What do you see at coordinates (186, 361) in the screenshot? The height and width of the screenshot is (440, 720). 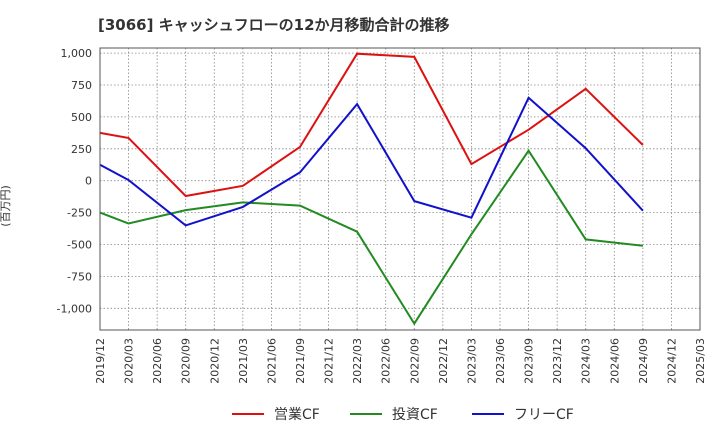 I see `x-tick-label: 2020/09` at bounding box center [186, 361].